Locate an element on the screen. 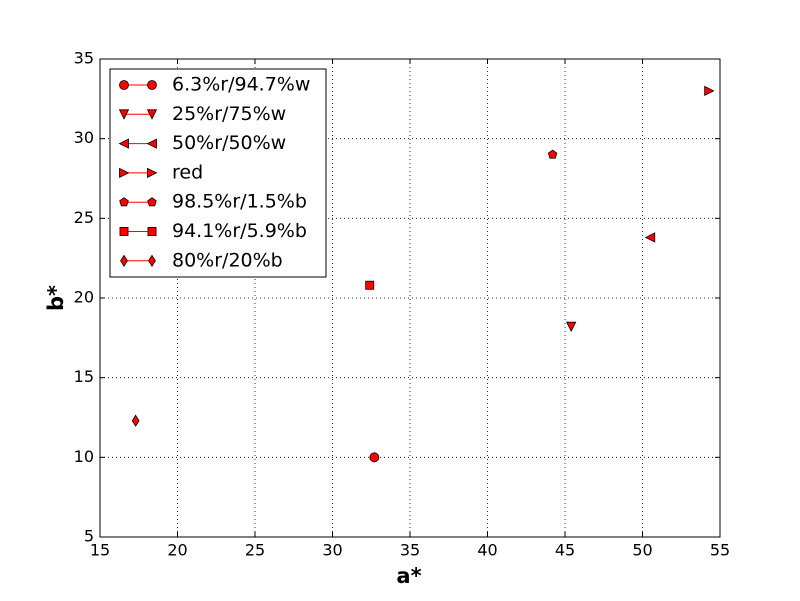 This screenshot has height=601, width=800. x-tick-label: 45 is located at coordinates (565, 550).